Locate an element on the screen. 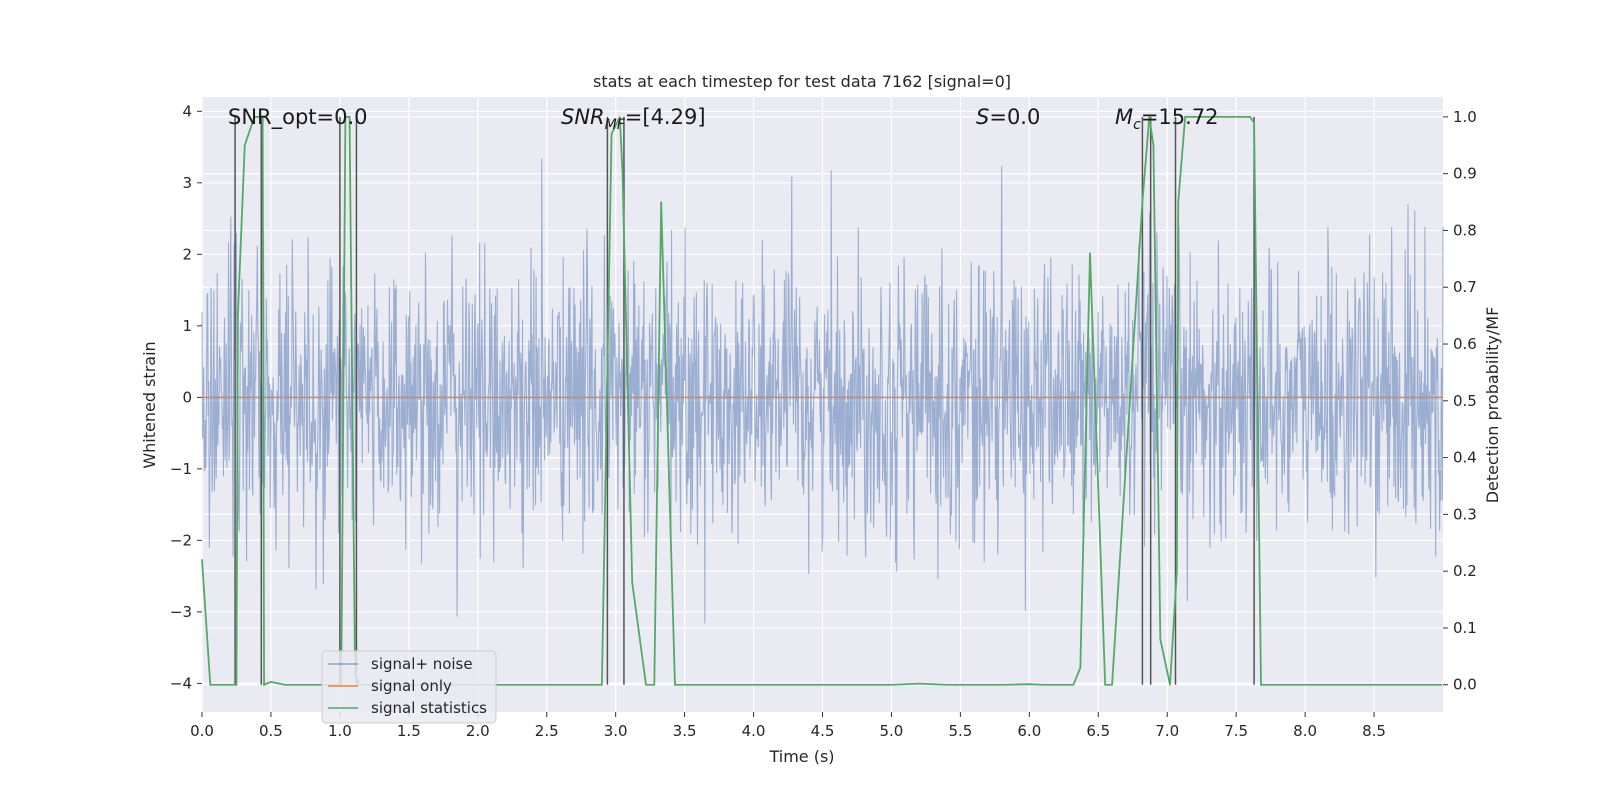  x-tick-label-12: 6.0 is located at coordinates (1029, 731).